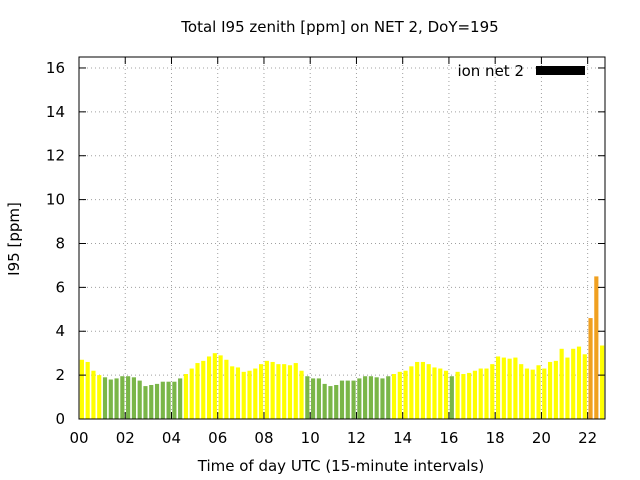  What do you see at coordinates (14, 239) in the screenshot?
I see `y-axis-label: I95 [ppm]` at bounding box center [14, 239].